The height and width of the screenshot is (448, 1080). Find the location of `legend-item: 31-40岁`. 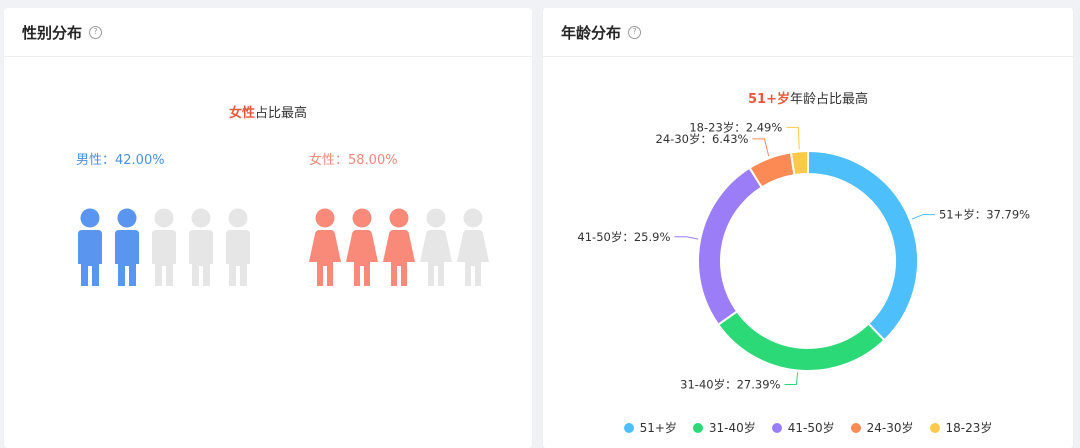

legend-item: 31-40岁 is located at coordinates (724, 427).